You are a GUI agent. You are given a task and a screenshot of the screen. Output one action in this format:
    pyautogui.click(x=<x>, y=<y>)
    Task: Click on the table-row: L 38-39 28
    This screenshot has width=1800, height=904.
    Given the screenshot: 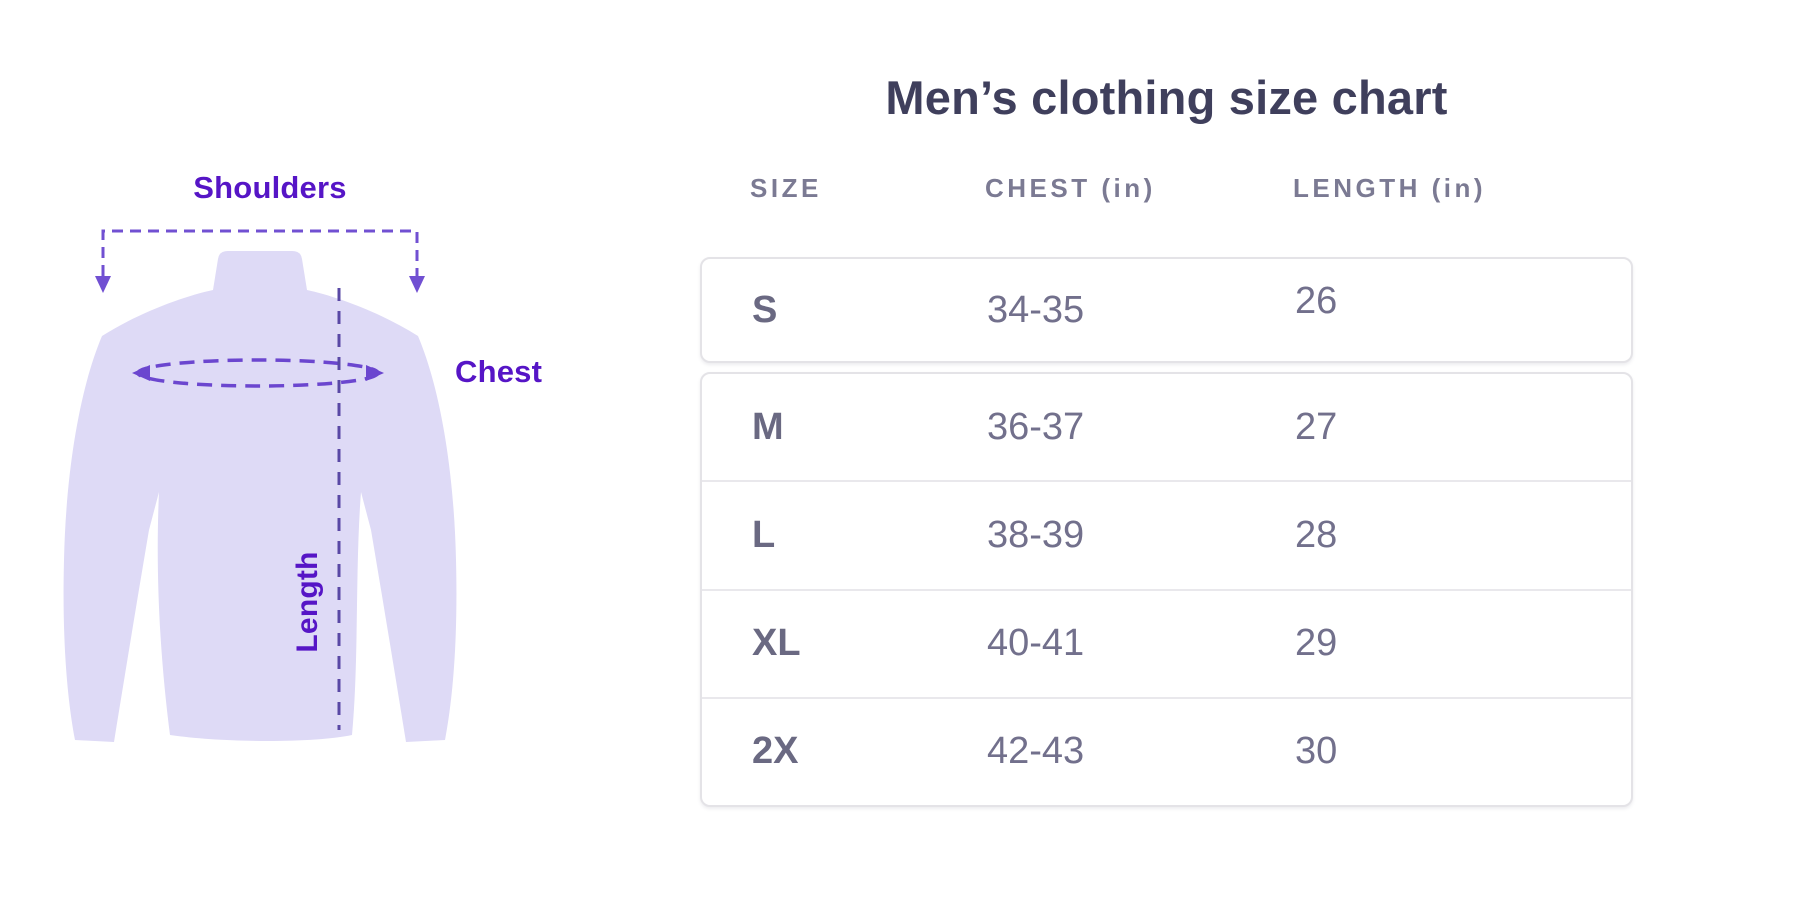 What is the action you would take?
    pyautogui.click(x=1166, y=534)
    